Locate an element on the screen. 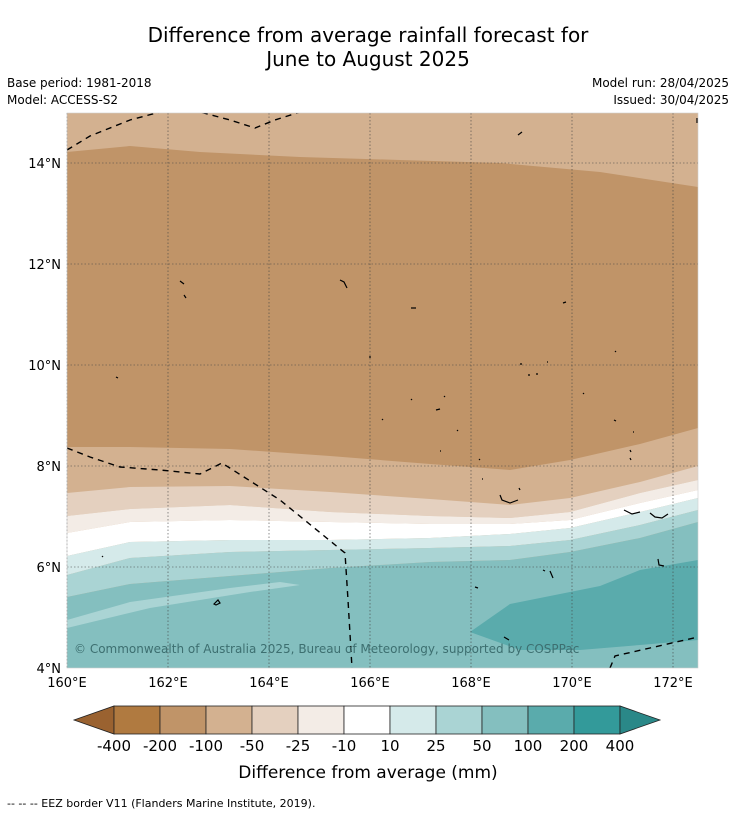  lon-label: 170°E is located at coordinates (572, 683).